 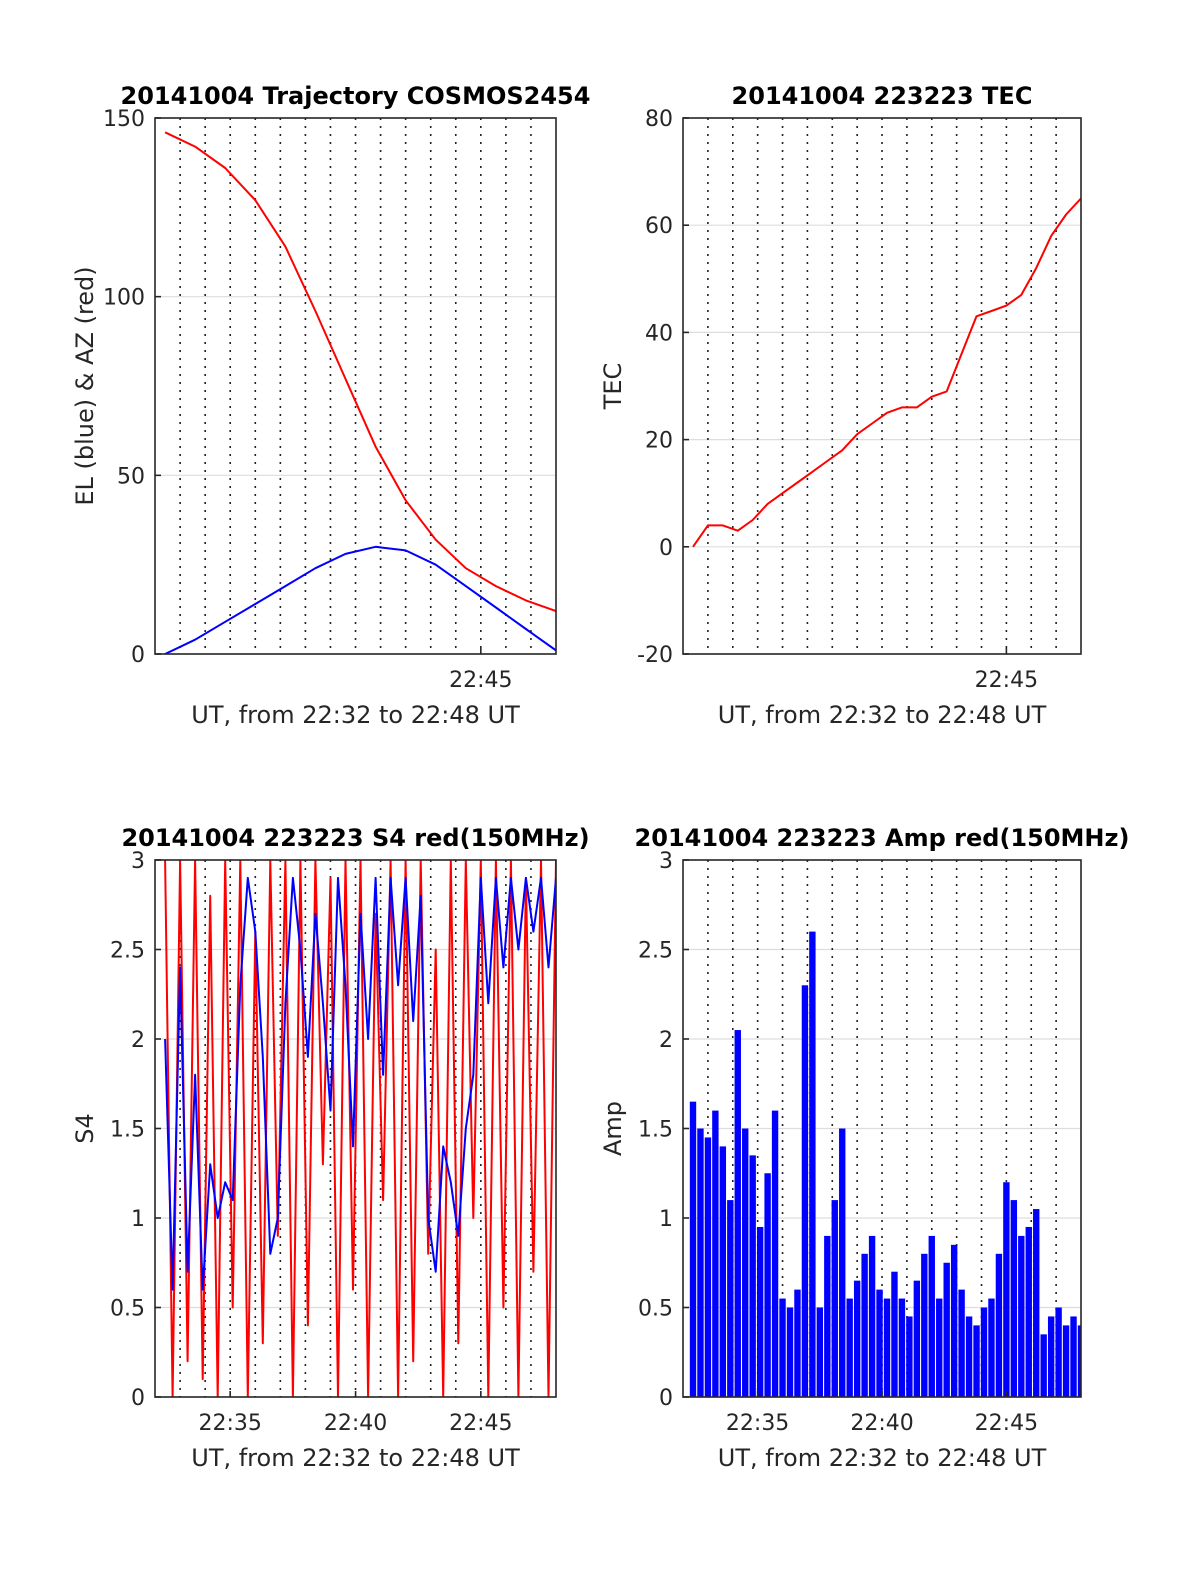 What do you see at coordinates (655, 1309) in the screenshot?
I see `amp-ytick-label-1: 0.5` at bounding box center [655, 1309].